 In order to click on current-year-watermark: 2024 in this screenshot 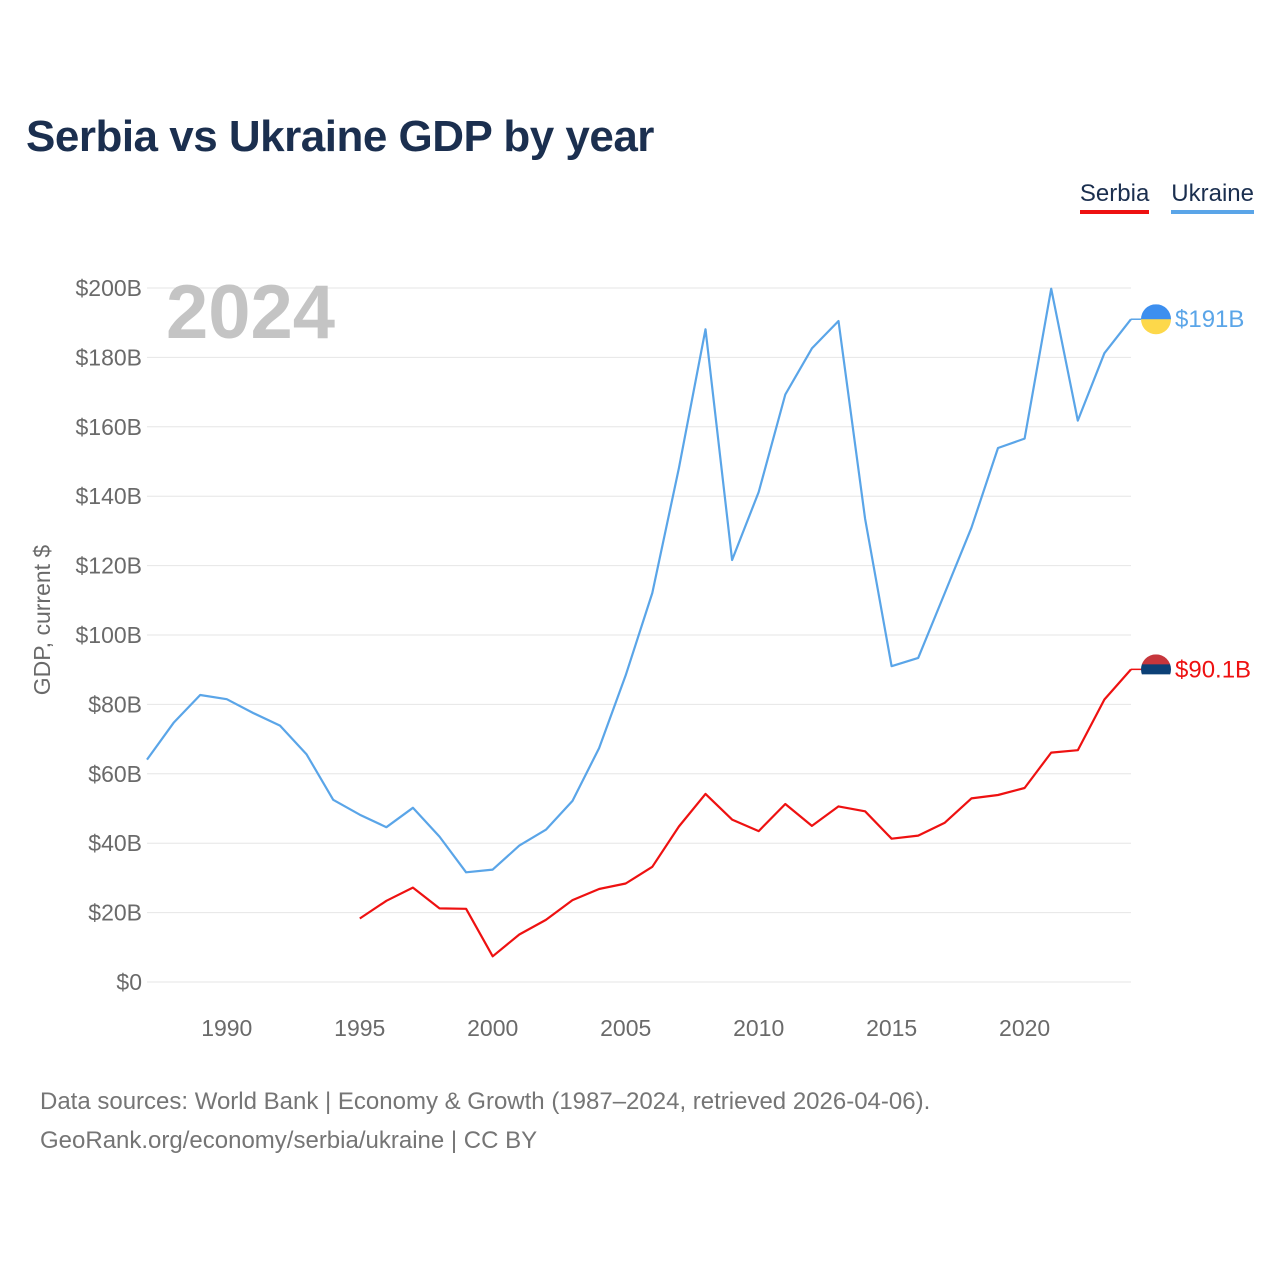, I will do `click(250, 312)`.